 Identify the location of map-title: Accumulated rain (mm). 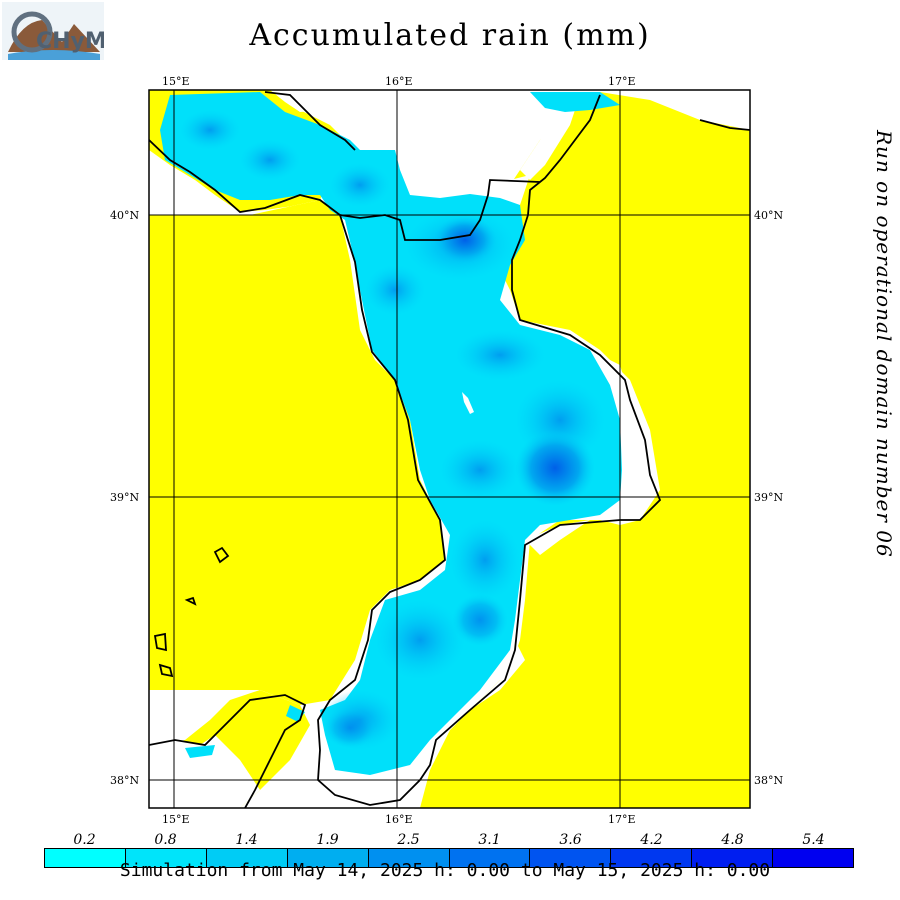
(450, 35).